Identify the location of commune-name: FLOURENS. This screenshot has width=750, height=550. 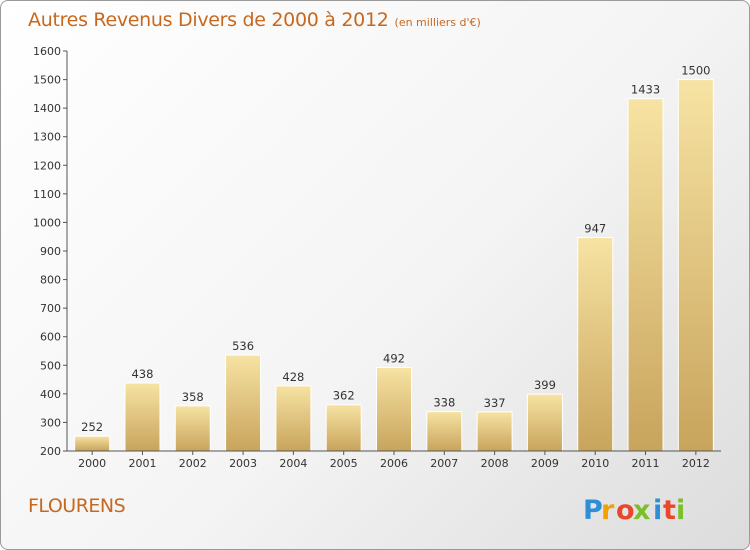
(77, 506).